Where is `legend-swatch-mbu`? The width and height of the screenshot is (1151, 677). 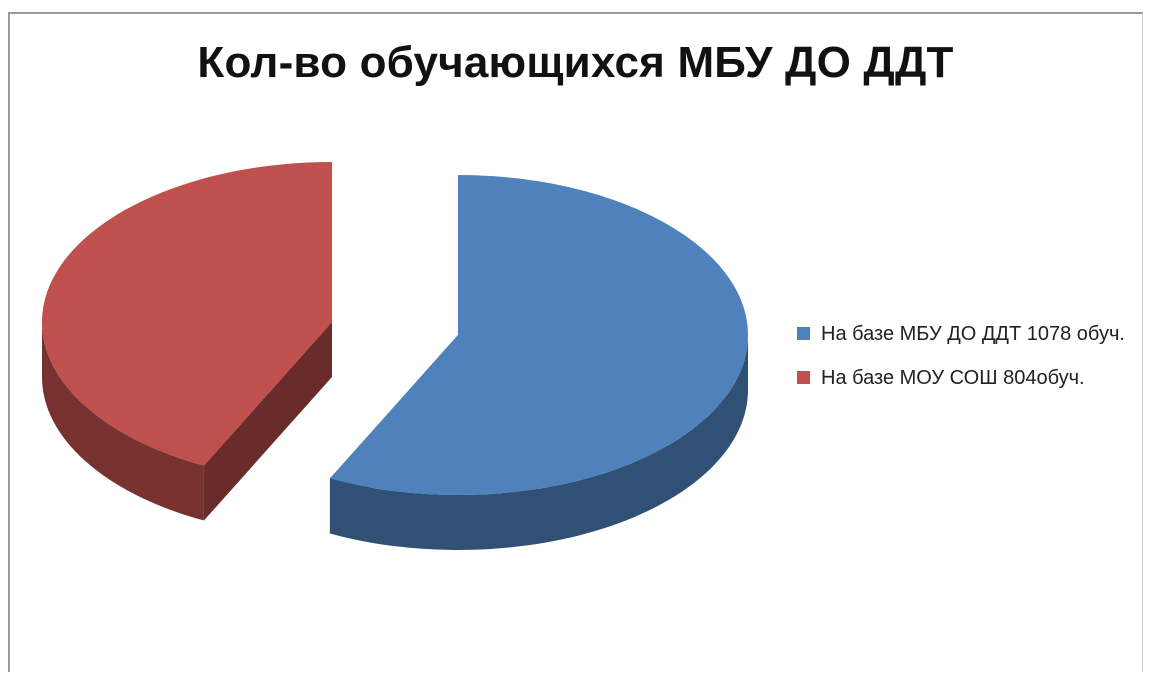 legend-swatch-mbu is located at coordinates (803, 333).